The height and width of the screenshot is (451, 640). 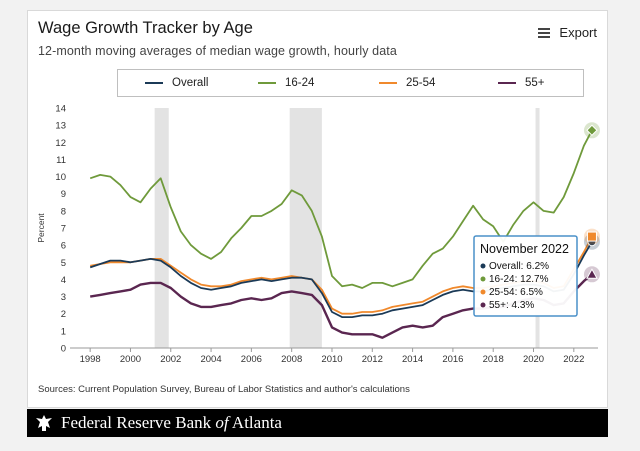 What do you see at coordinates (63, 246) in the screenshot?
I see `y-tick-label: 6` at bounding box center [63, 246].